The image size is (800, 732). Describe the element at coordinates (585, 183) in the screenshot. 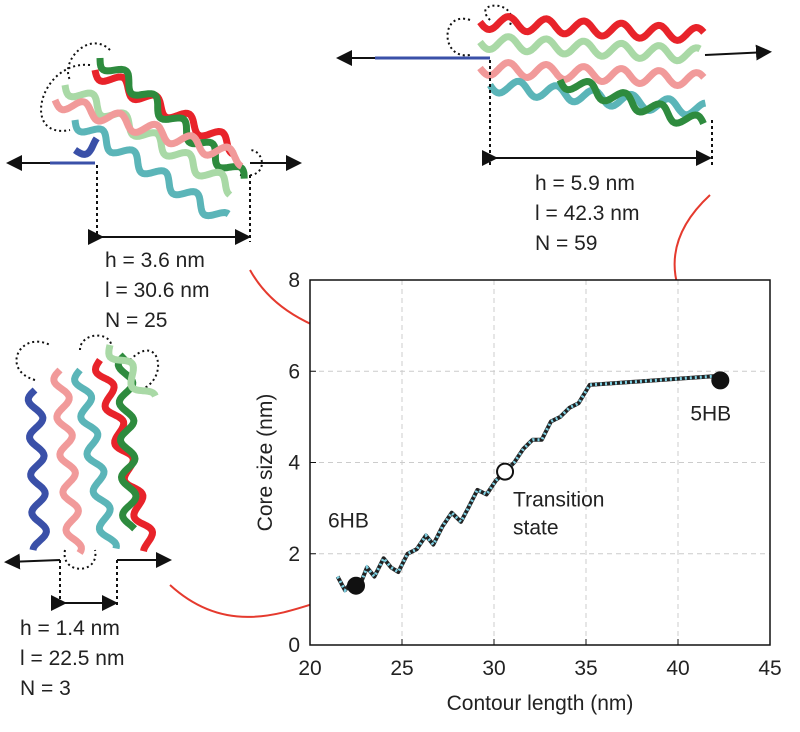

I see `structure-label: h = 5.9 nm` at that location.